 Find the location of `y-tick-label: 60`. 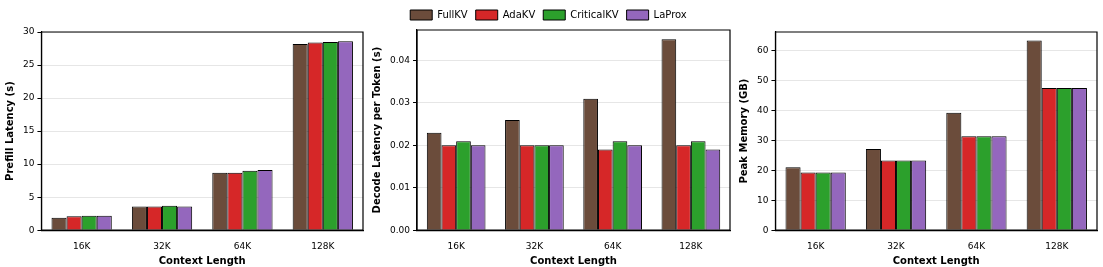

y-tick-label: 60 is located at coordinates (763, 49).